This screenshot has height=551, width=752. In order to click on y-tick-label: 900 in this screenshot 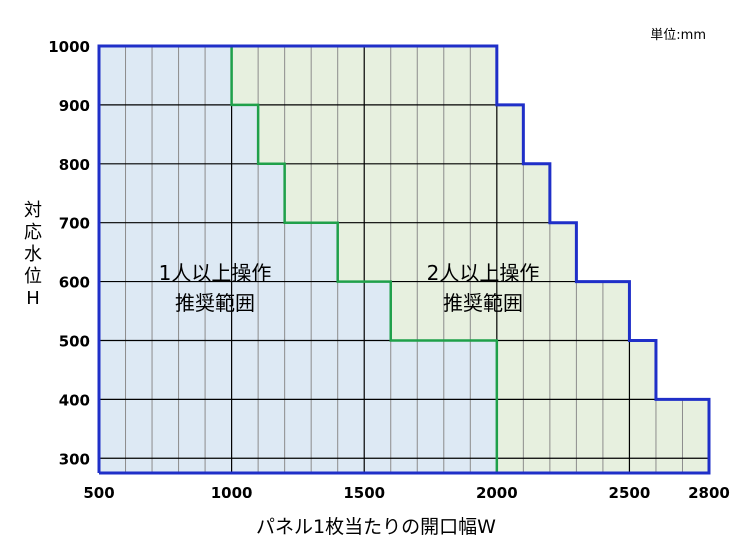, I will do `click(74, 106)`.